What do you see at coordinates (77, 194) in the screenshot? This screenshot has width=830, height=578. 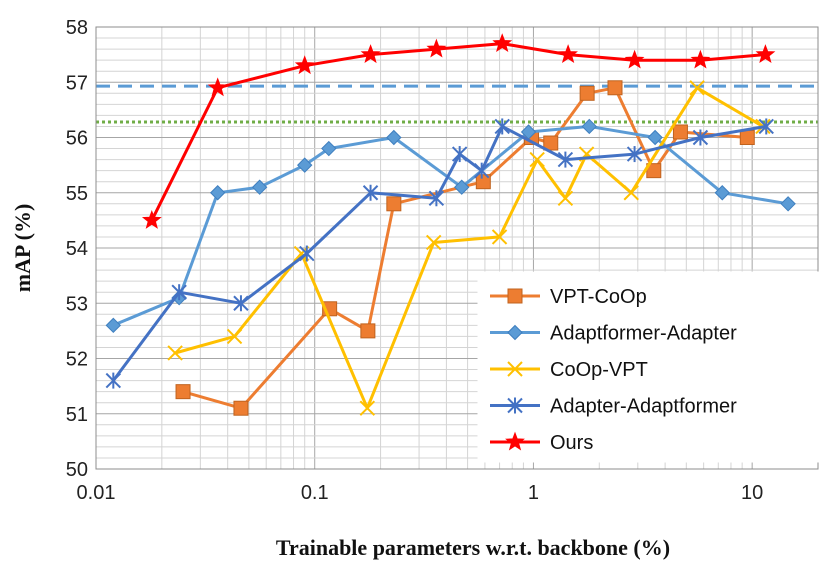 I see `y-tick-label: 55` at bounding box center [77, 194].